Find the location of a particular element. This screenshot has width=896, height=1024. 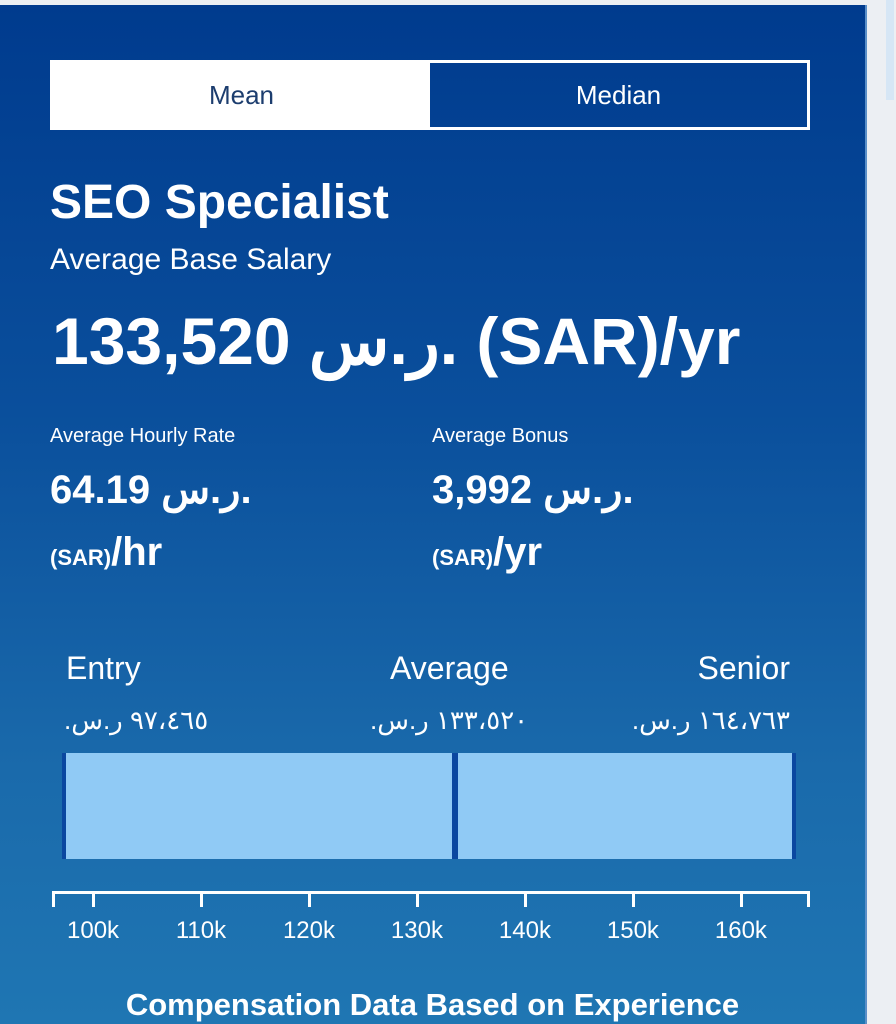

bar-entry-to-average is located at coordinates (258, 806).